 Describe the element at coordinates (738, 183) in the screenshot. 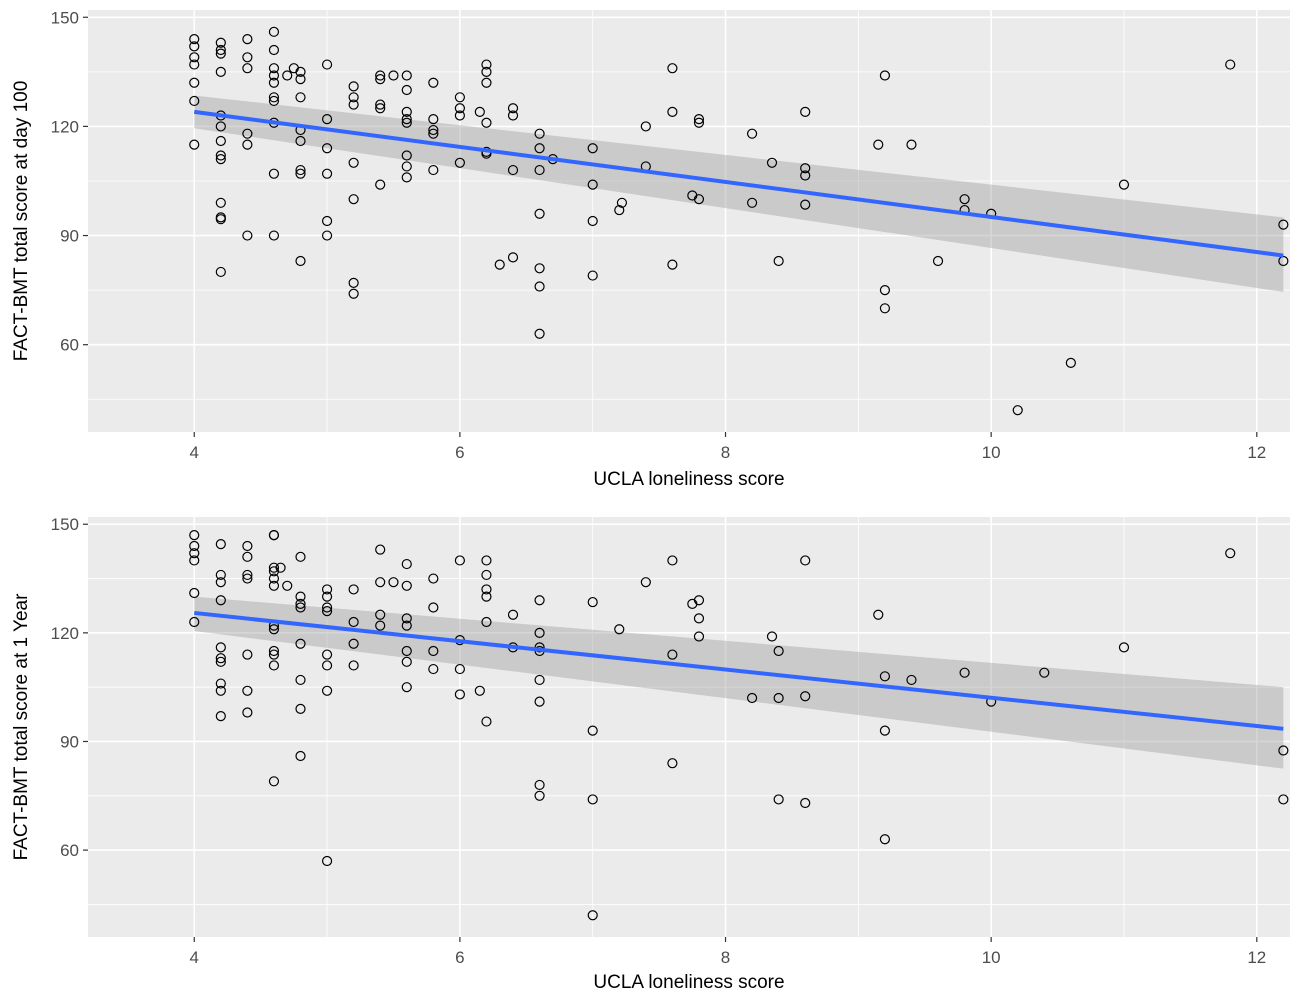

I see `regression-line` at that location.